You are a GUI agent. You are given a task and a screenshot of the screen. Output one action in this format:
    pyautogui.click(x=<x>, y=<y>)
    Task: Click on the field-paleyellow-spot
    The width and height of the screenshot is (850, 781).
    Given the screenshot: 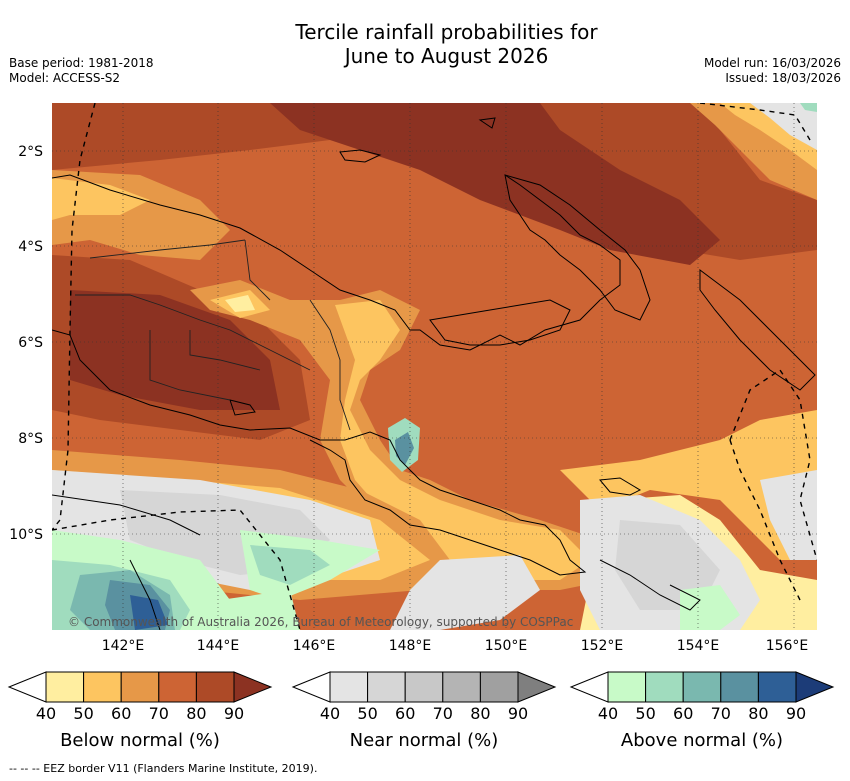 What is the action you would take?
    pyautogui.click(x=240, y=303)
    